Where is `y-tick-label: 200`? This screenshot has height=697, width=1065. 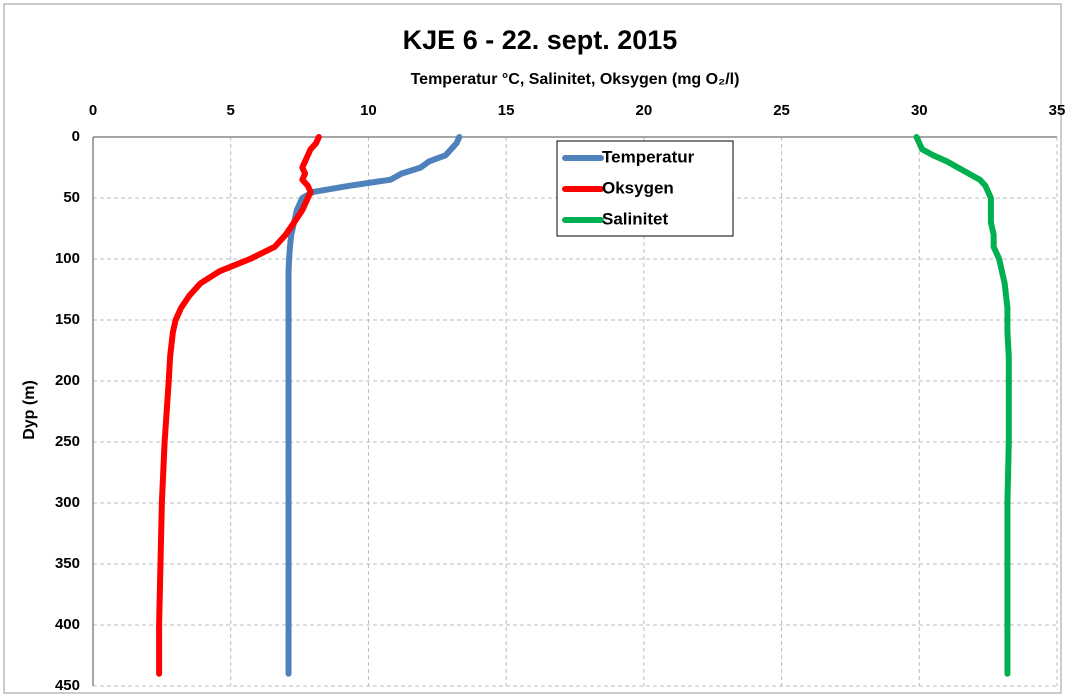
y-tick-label: 200 is located at coordinates (67, 380).